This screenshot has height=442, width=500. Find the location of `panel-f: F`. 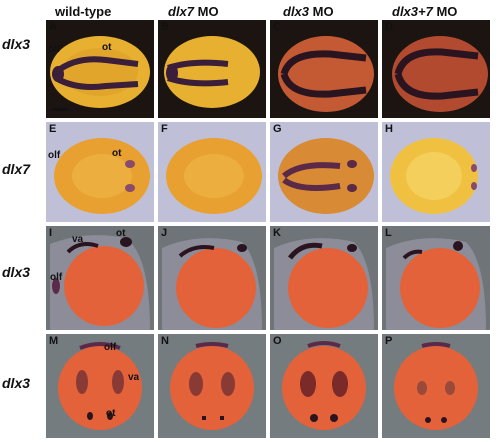

panel-f: F is located at coordinates (212, 172).